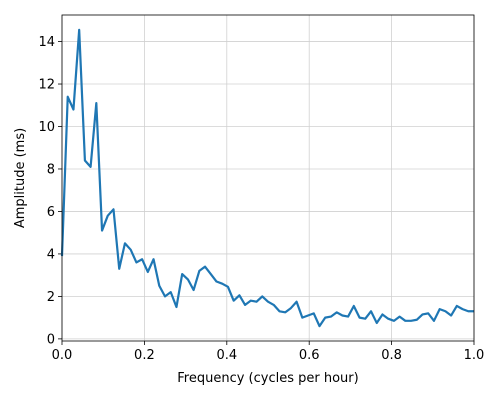 The image size is (500, 400). What do you see at coordinates (51, 212) in the screenshot?
I see `y-tick-label: 6` at bounding box center [51, 212].